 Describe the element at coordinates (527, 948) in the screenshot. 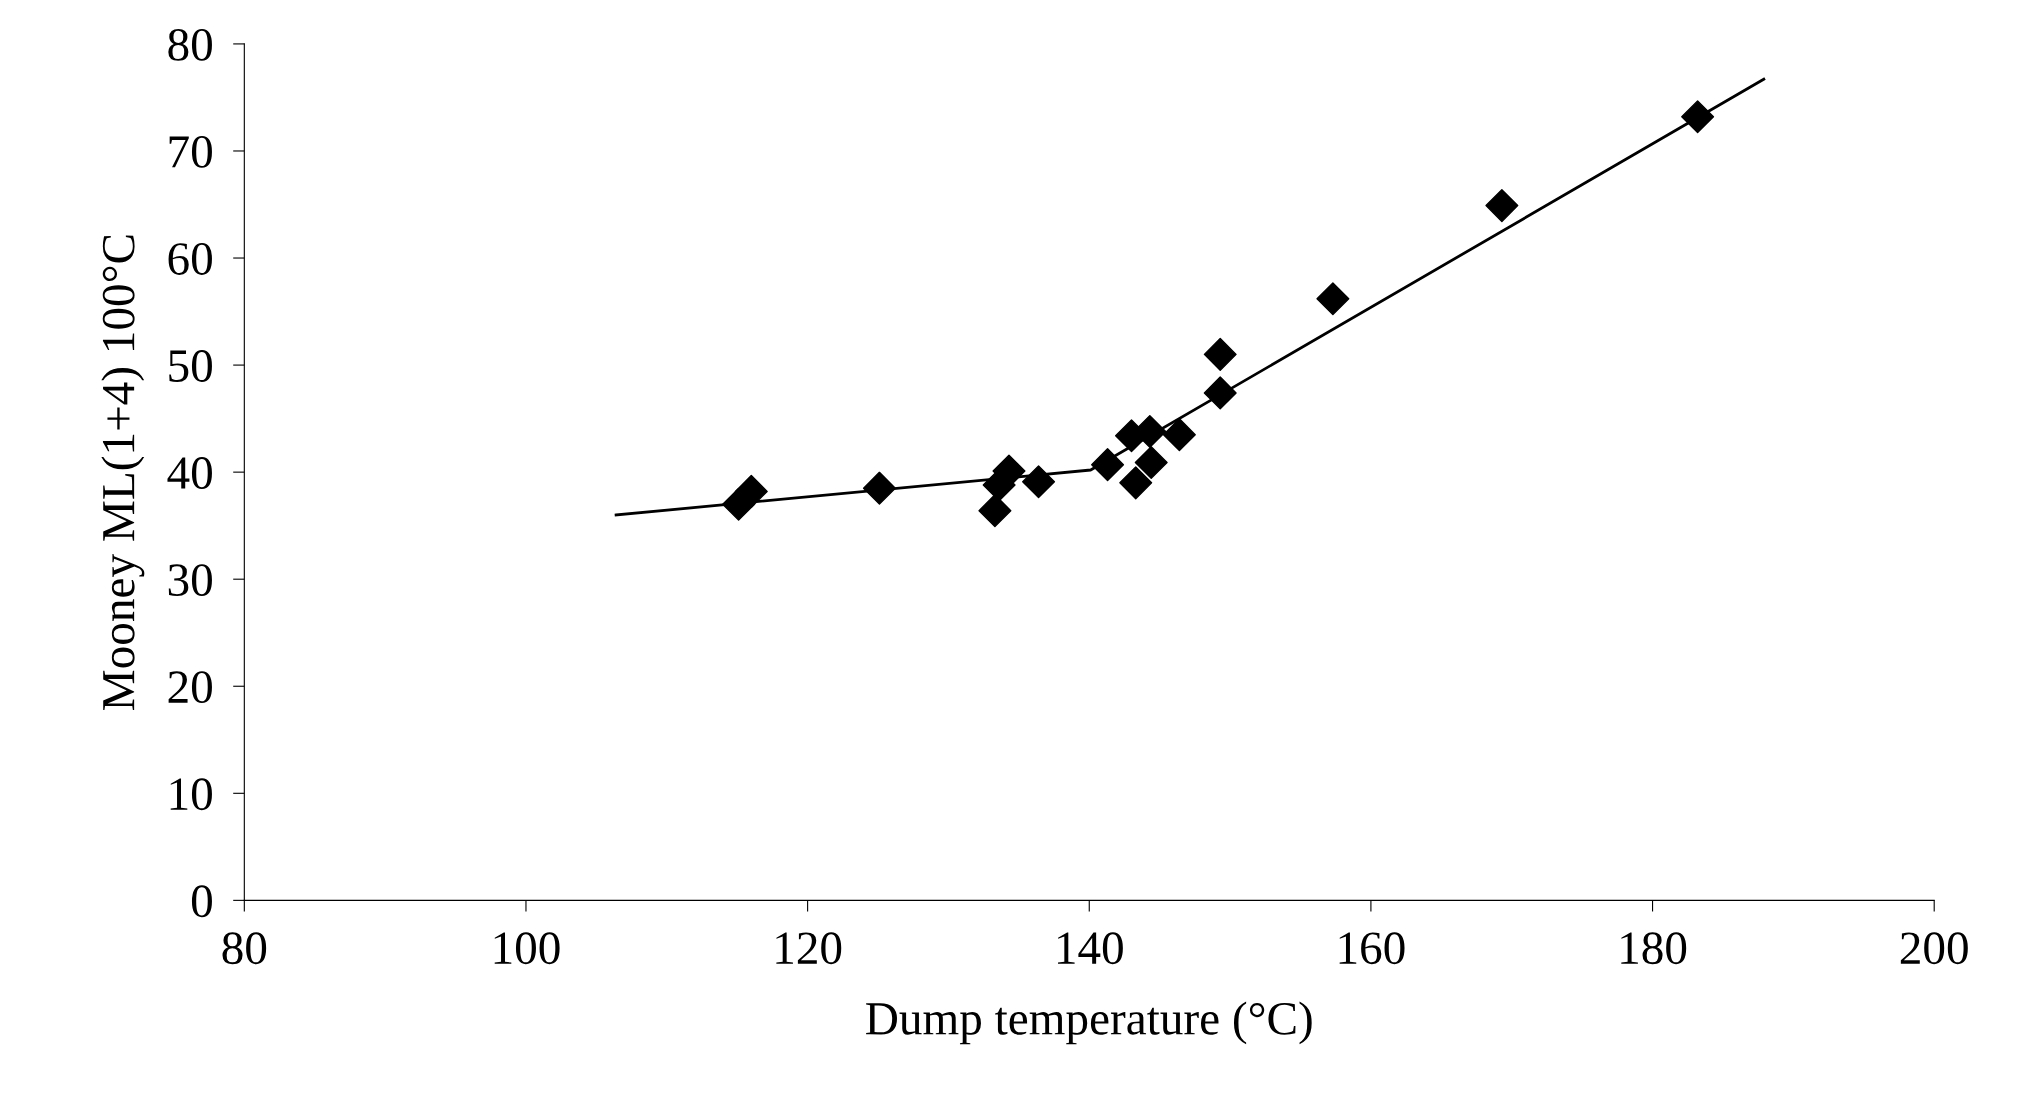

I see `x-tick-label: 100` at that location.